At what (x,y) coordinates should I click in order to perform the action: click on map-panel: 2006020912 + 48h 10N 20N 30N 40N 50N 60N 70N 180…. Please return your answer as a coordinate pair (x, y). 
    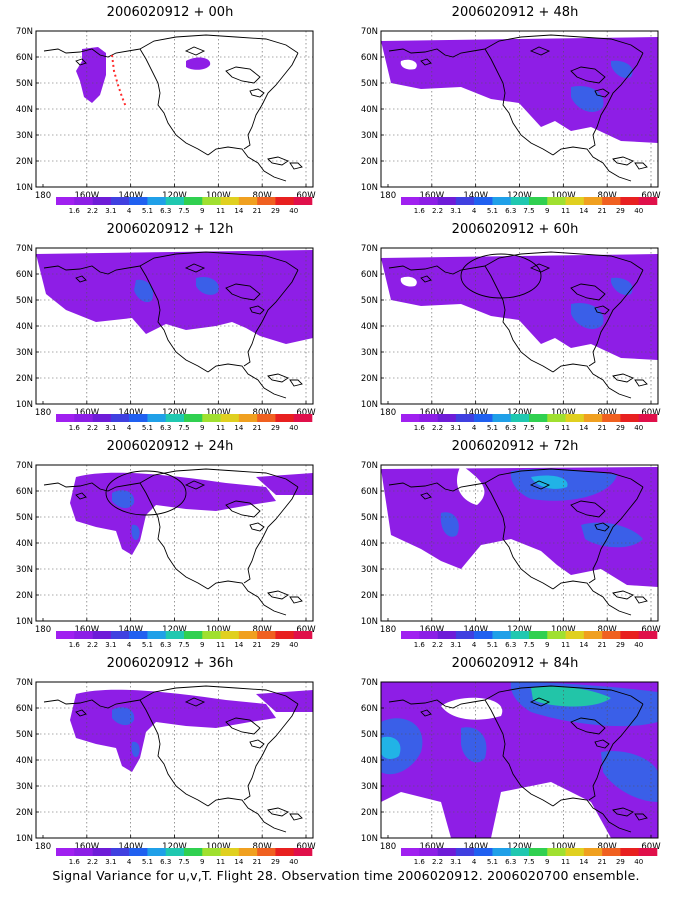
    Looking at the image, I should click on (515, 110).